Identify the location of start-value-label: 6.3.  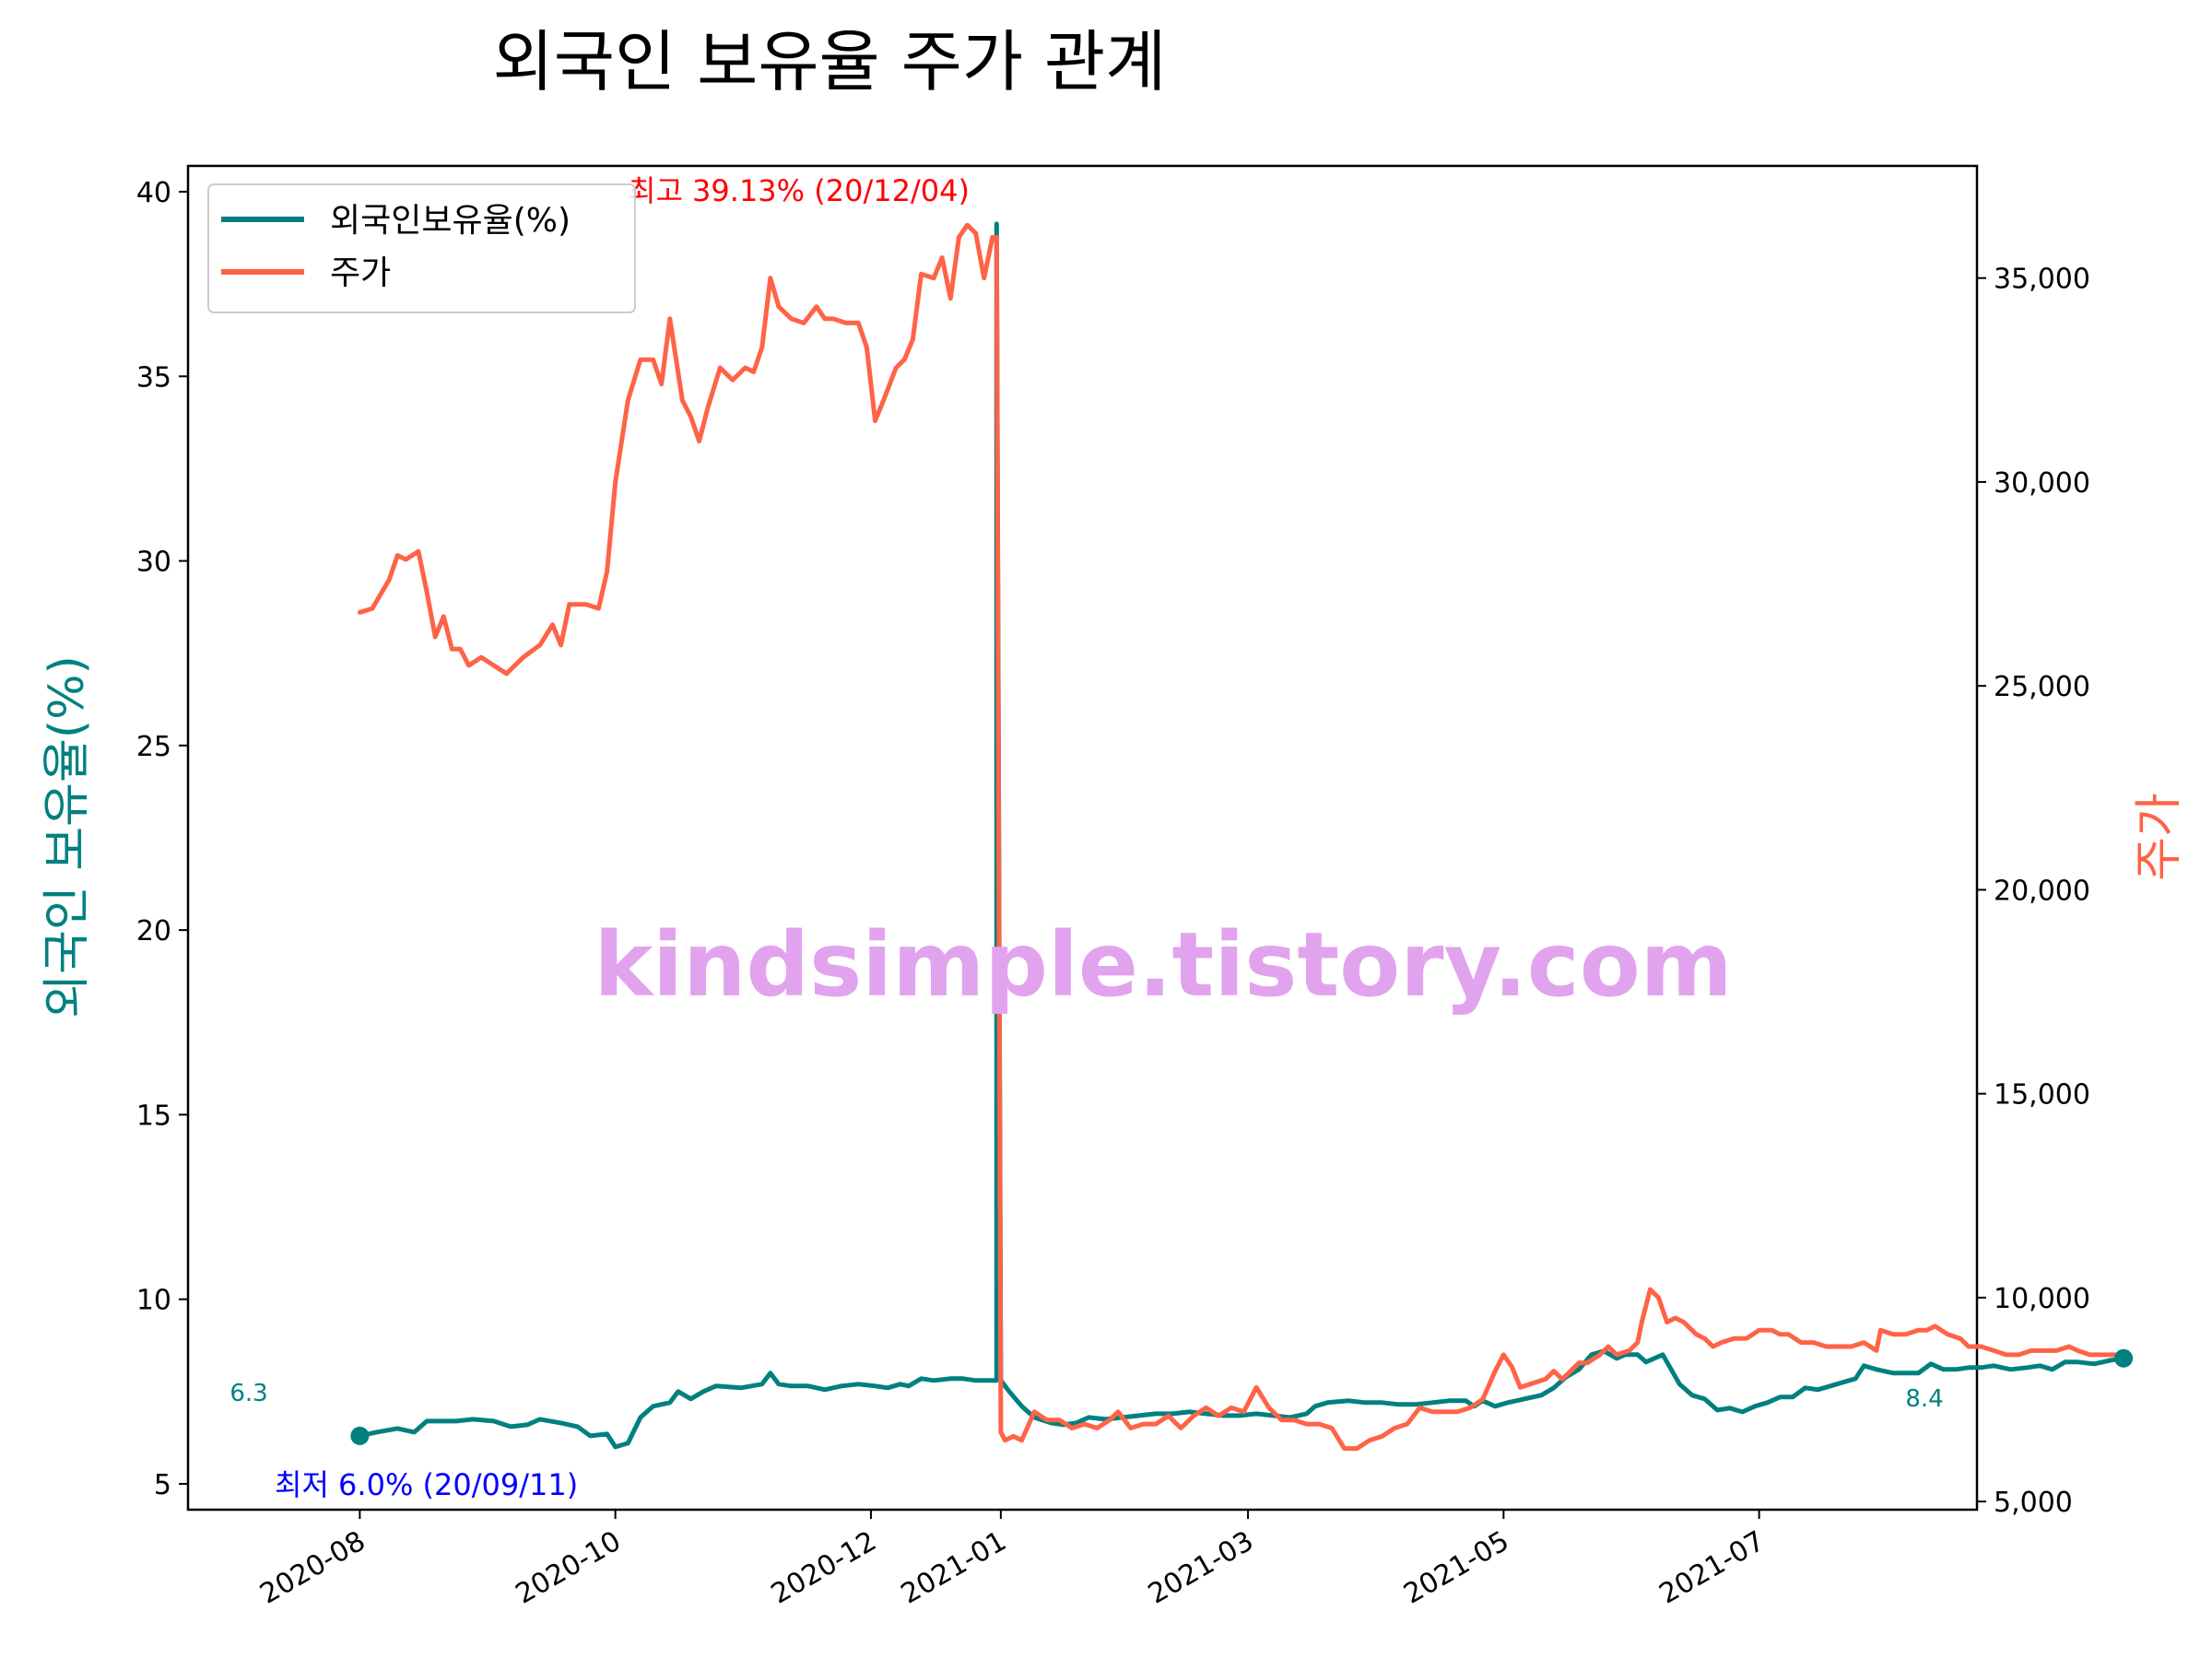
(248, 1393).